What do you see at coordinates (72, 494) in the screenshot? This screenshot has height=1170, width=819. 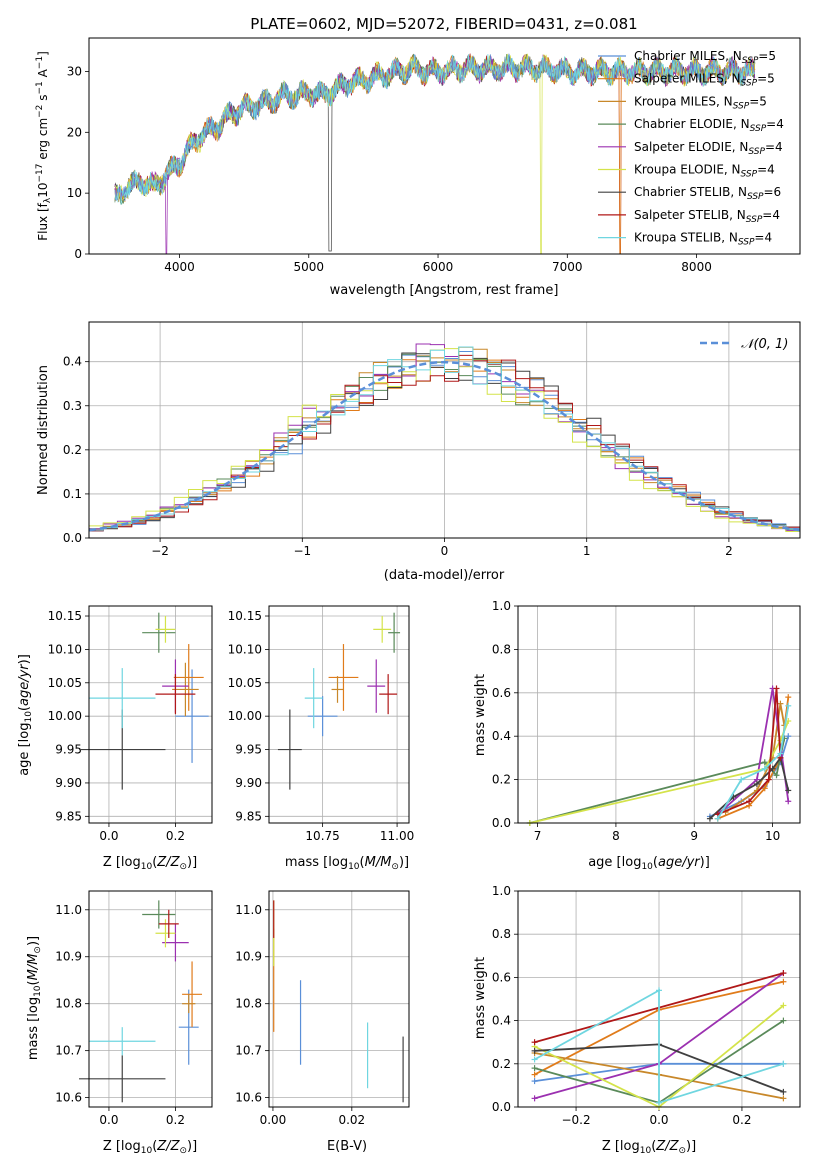 I see `y-tick-label: 0.1` at bounding box center [72, 494].